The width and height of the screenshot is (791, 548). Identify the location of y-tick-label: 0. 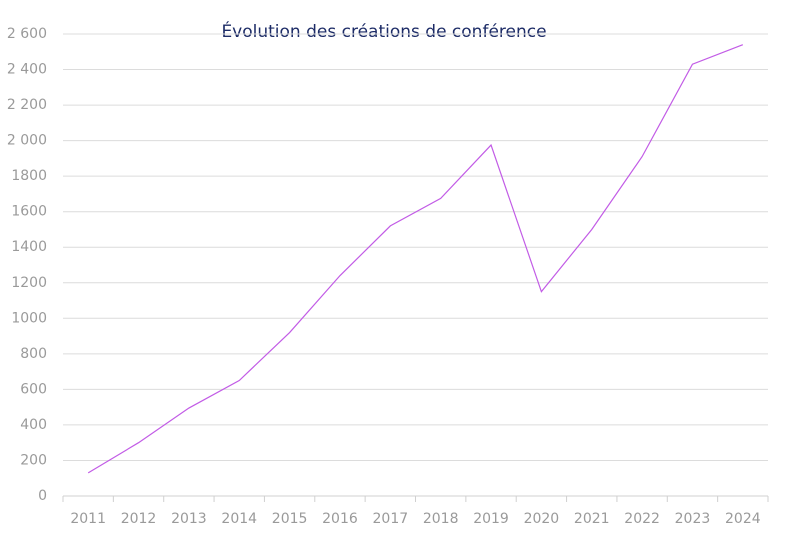
(42, 496).